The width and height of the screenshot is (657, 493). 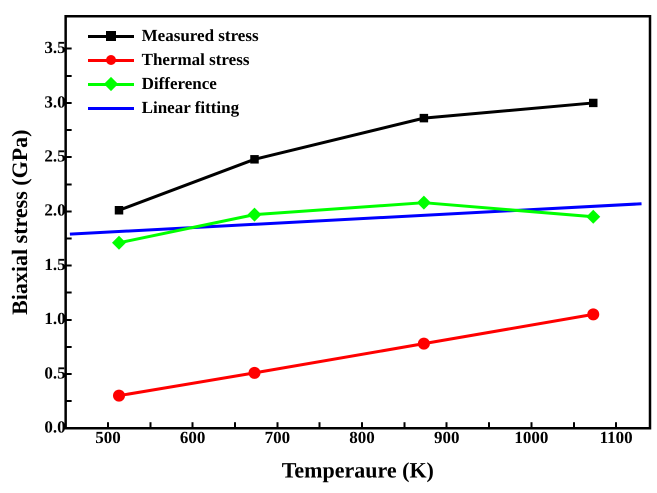 I want to click on x-tick-label: 700, so click(x=277, y=437).